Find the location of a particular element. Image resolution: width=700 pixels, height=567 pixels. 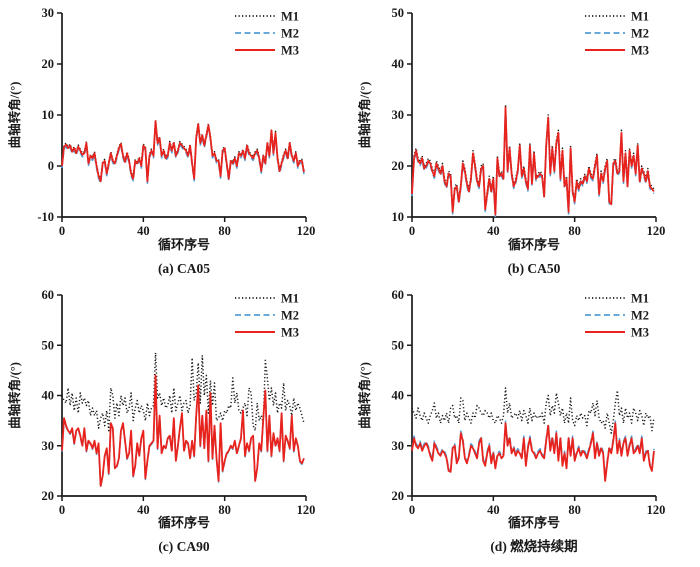

subplot-caption: (c) CA90 is located at coordinates (184, 546).